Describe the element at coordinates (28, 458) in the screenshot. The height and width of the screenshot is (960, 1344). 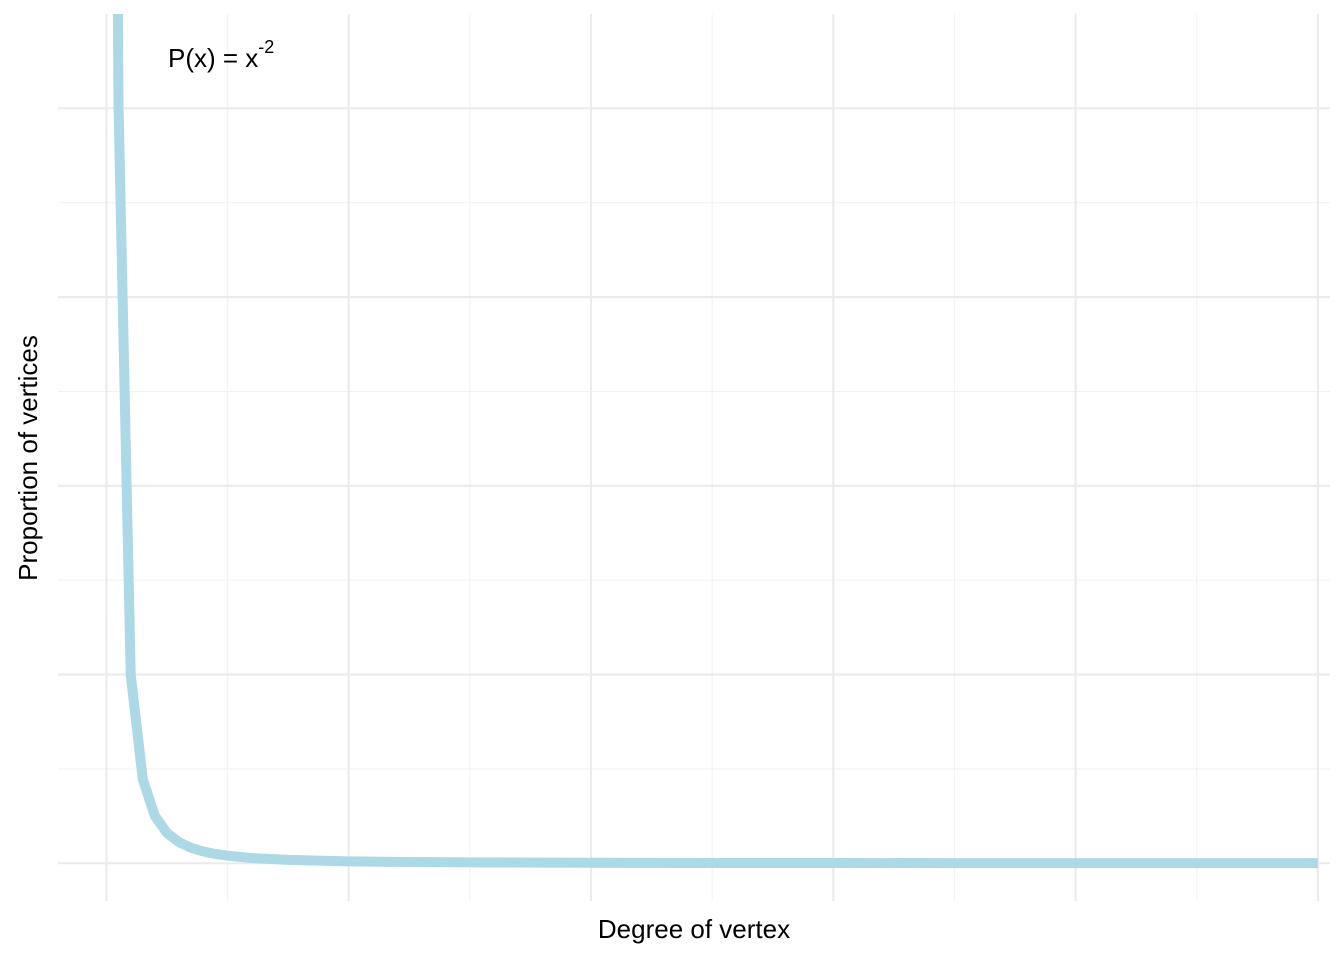
I see `y-axis-label: Proportion of vertices` at that location.